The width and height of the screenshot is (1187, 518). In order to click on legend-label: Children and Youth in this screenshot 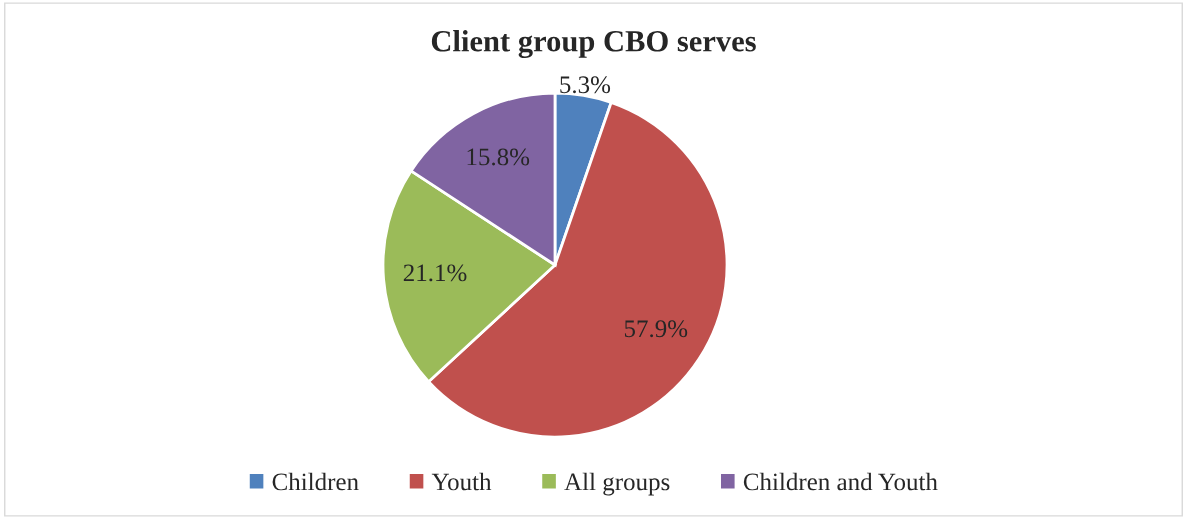, I will do `click(840, 481)`.